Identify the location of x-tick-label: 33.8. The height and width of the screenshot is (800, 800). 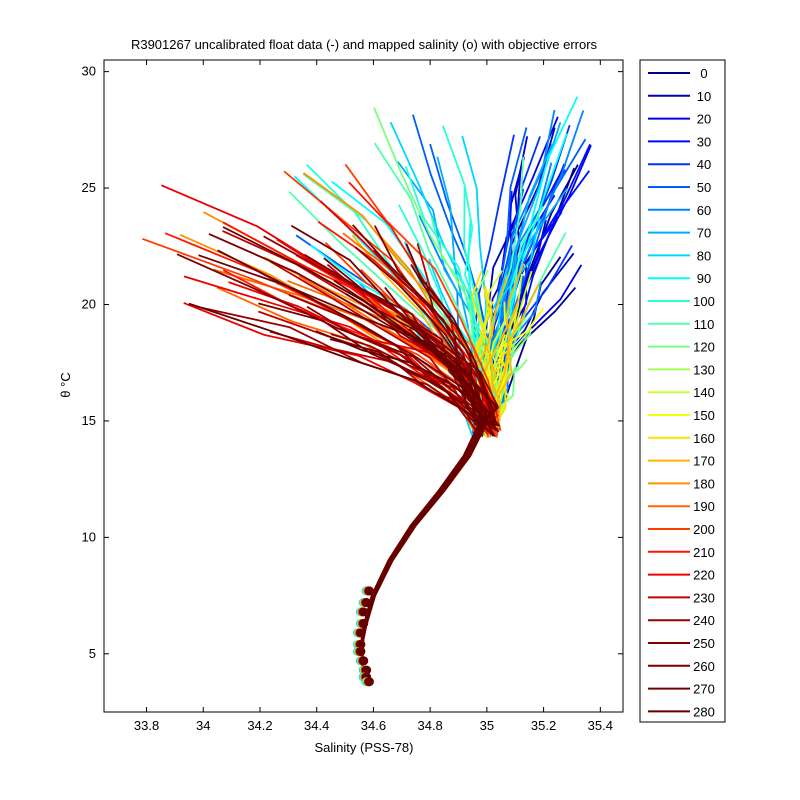
(146, 725).